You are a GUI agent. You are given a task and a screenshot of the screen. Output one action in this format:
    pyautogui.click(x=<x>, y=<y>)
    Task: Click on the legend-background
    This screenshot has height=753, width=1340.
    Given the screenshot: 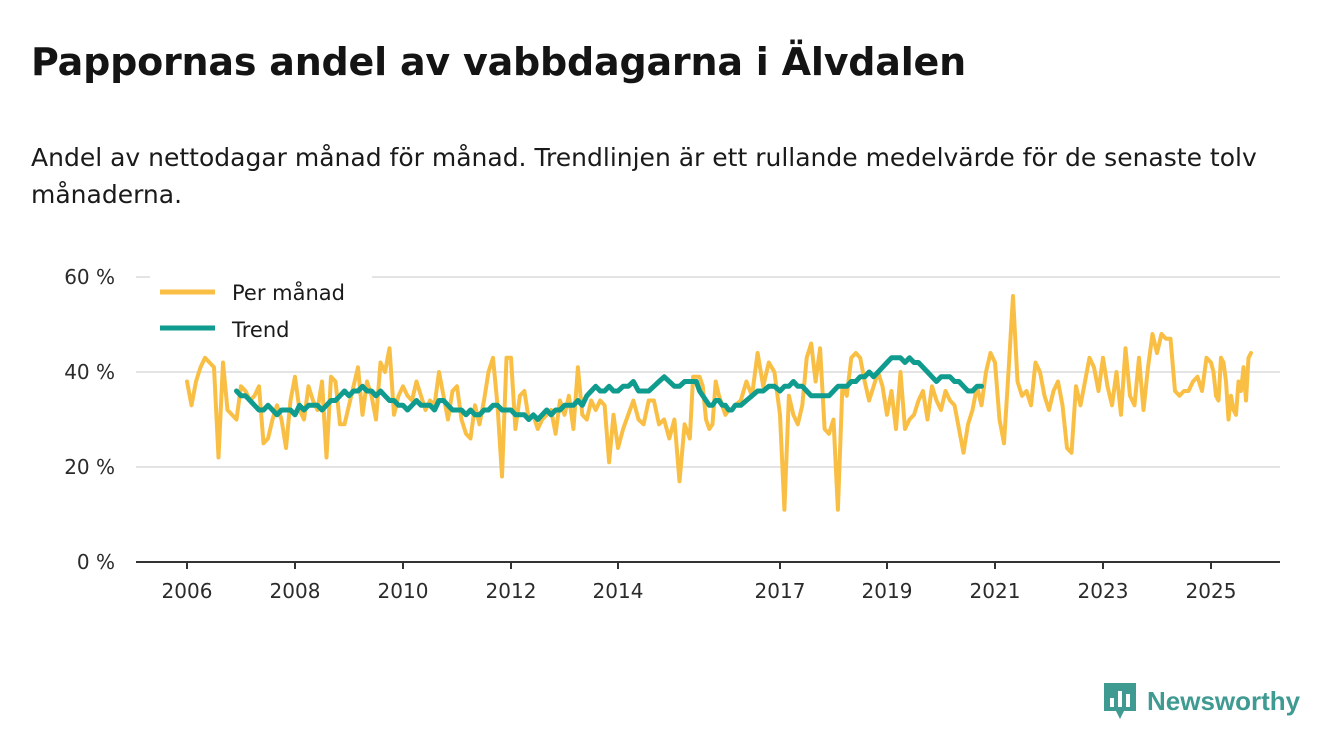 What is the action you would take?
    pyautogui.click(x=261, y=310)
    